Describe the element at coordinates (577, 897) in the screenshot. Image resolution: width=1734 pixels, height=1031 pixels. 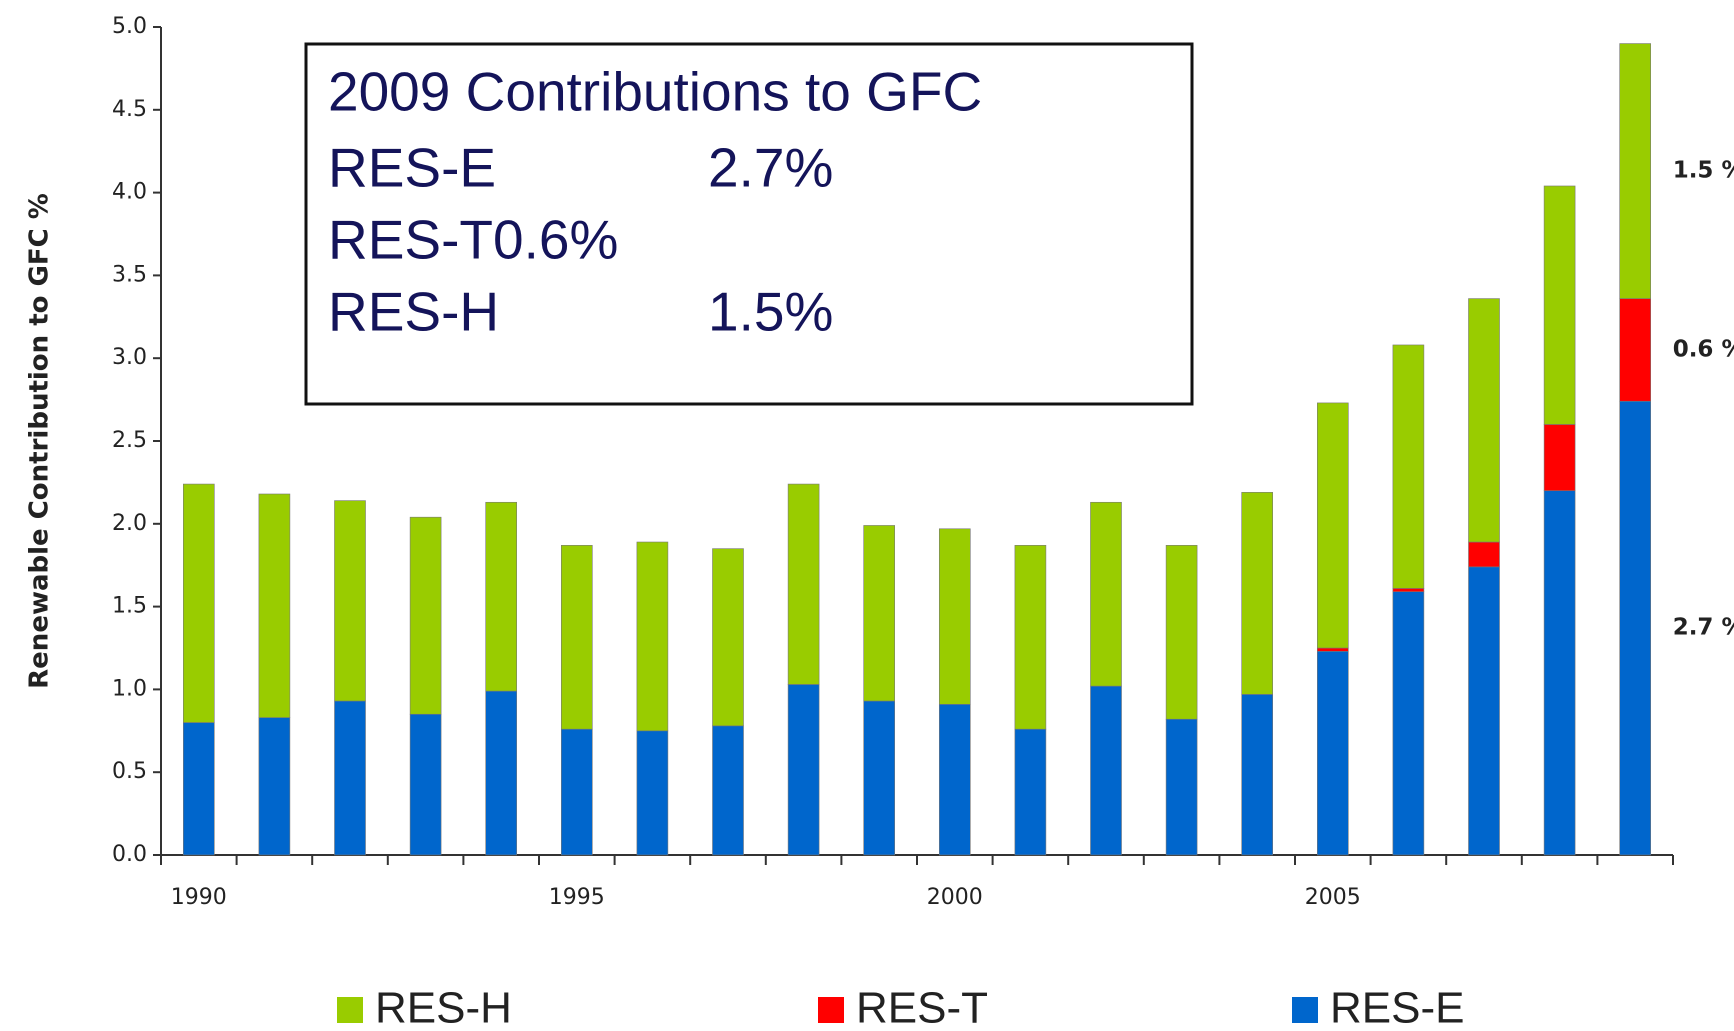
I see `x-tick-label: 1995` at that location.